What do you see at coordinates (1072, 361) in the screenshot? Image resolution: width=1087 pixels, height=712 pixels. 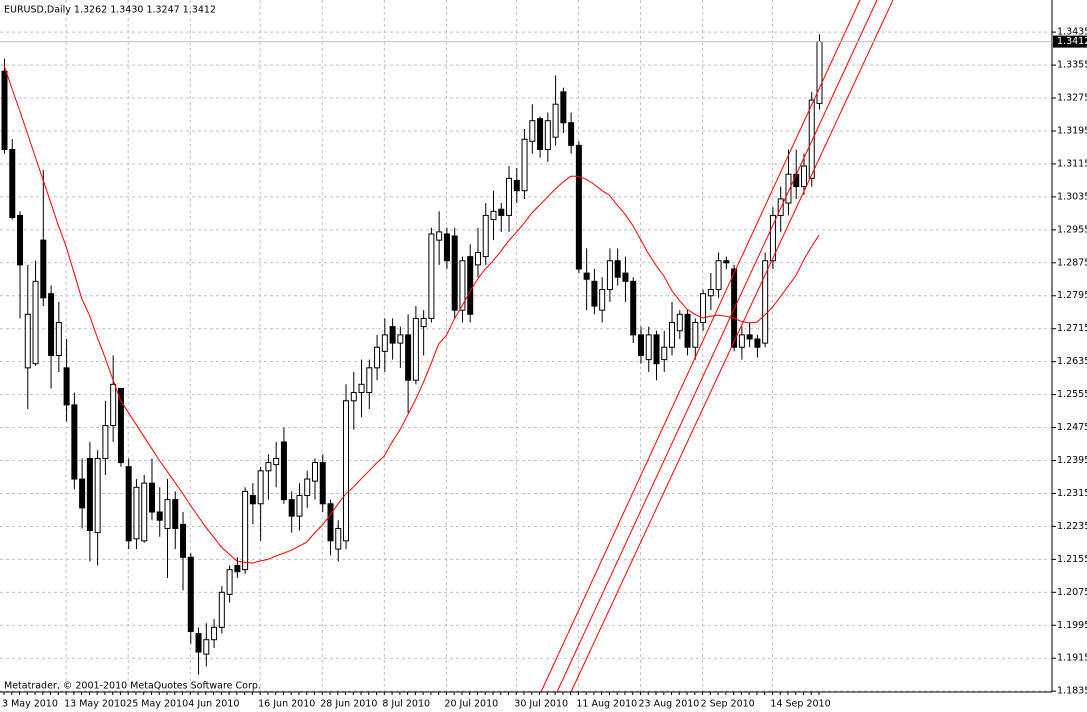 I see `y-tick-label: 1.2635` at bounding box center [1072, 361].